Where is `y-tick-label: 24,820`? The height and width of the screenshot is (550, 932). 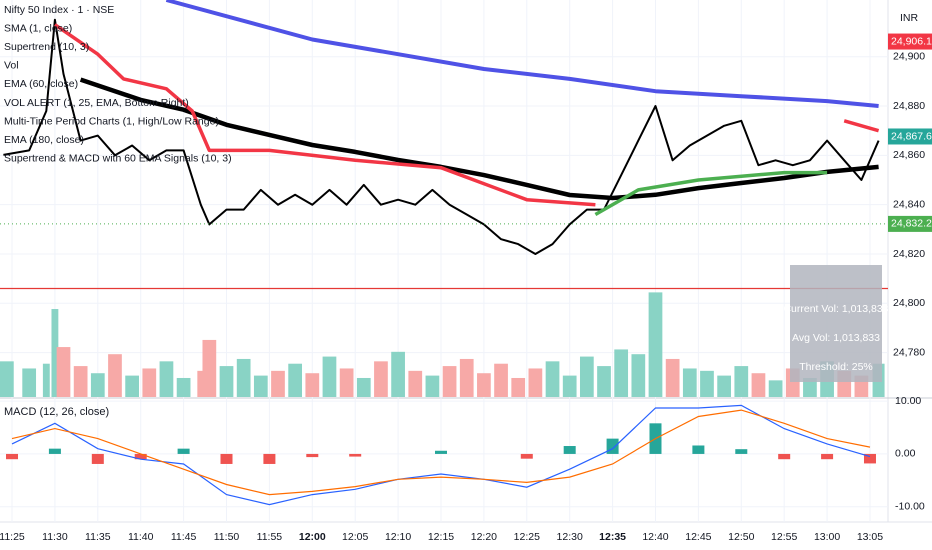 y-tick-label: 24,820 is located at coordinates (909, 254).